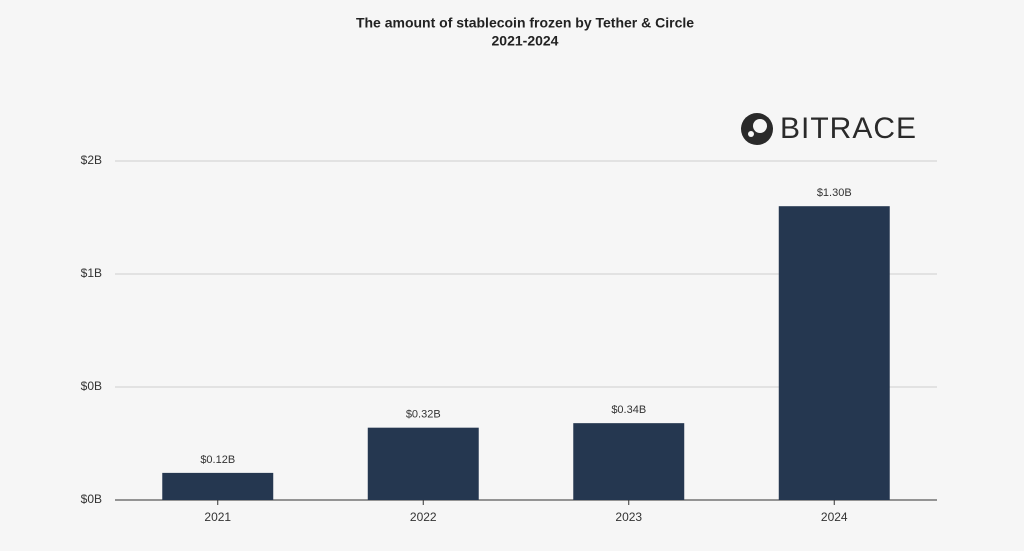 The height and width of the screenshot is (551, 1024). Describe the element at coordinates (628, 517) in the screenshot. I see `x-tick-label: 2023` at that location.